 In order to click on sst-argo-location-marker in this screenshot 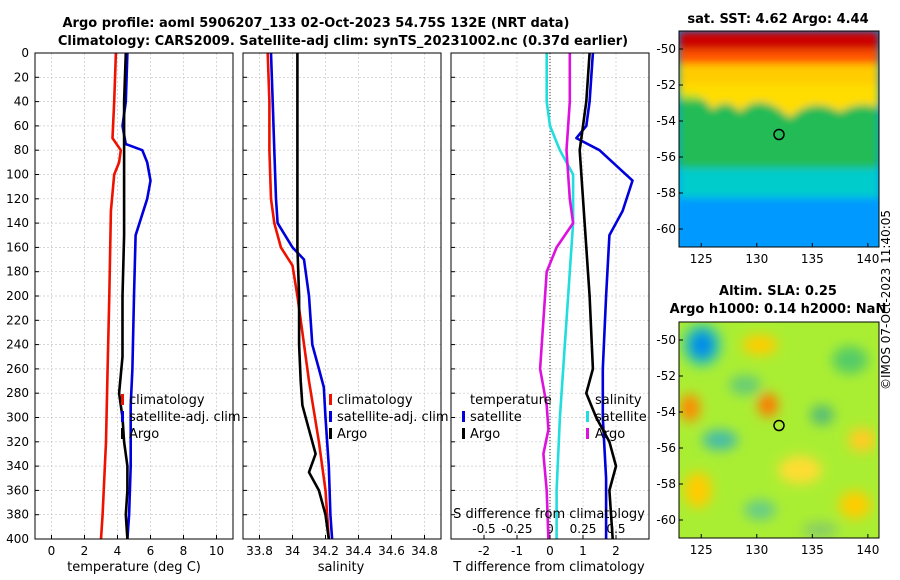, I will do `click(779, 134)`.